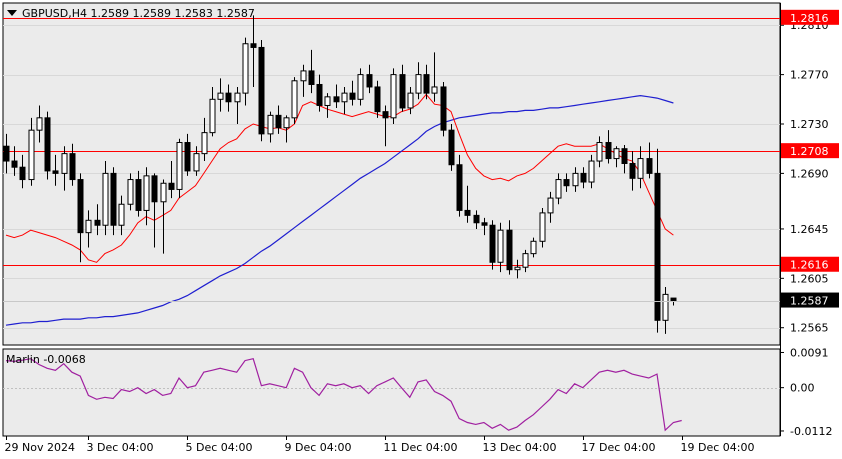  I want to click on indicator-axis-label: -0.0112, so click(811, 431).